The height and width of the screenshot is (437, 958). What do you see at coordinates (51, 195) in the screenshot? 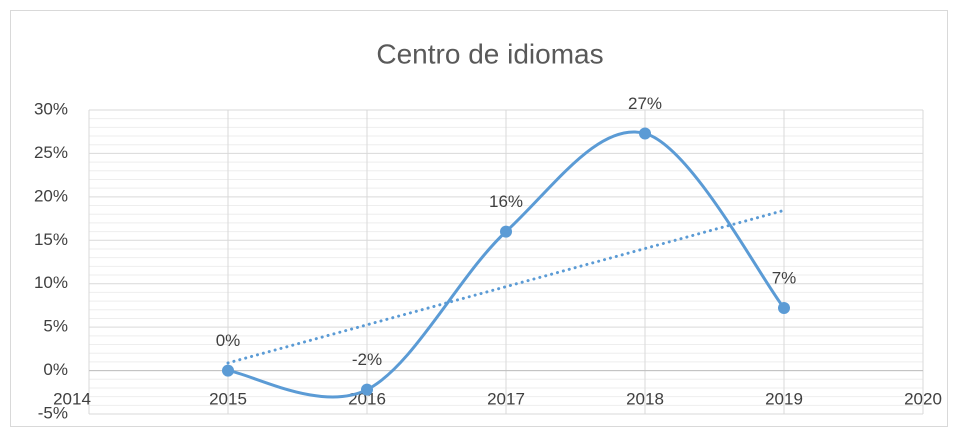
I see `y-tick-label: 20%` at bounding box center [51, 195].